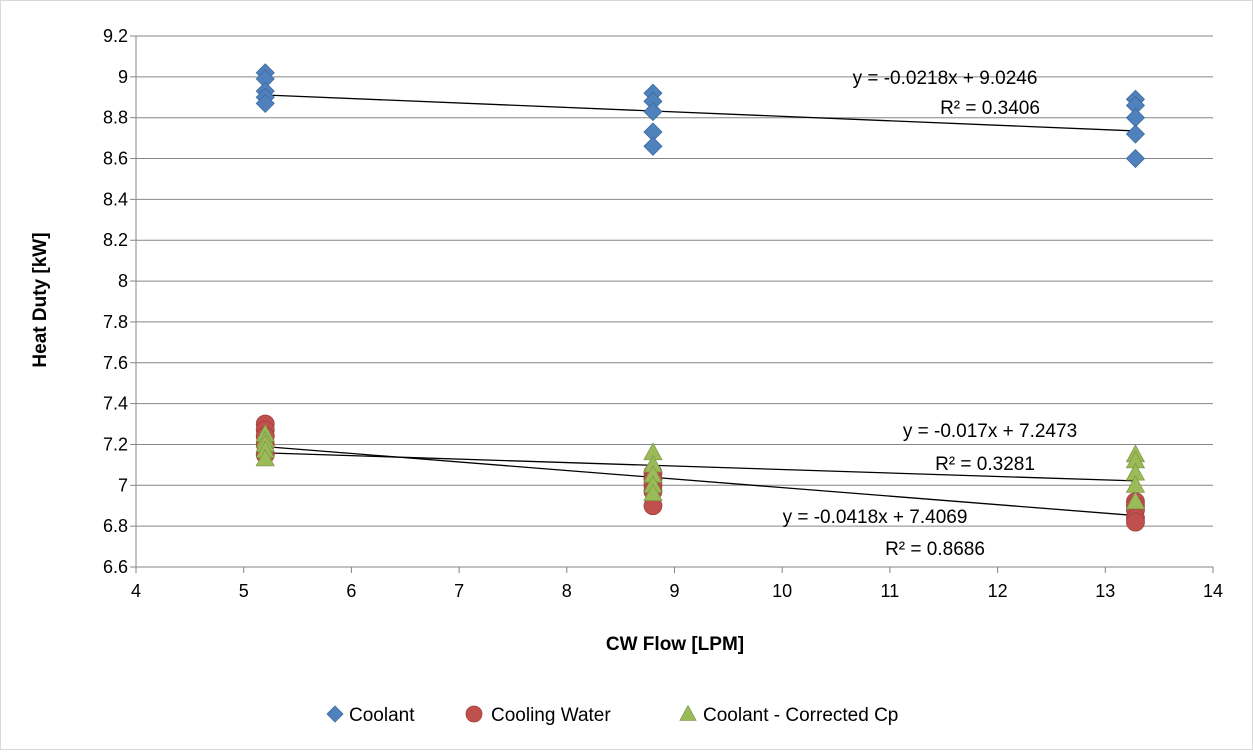 The height and width of the screenshot is (755, 1253). Describe the element at coordinates (123, 485) in the screenshot. I see `y-tick-label: 7` at that location.